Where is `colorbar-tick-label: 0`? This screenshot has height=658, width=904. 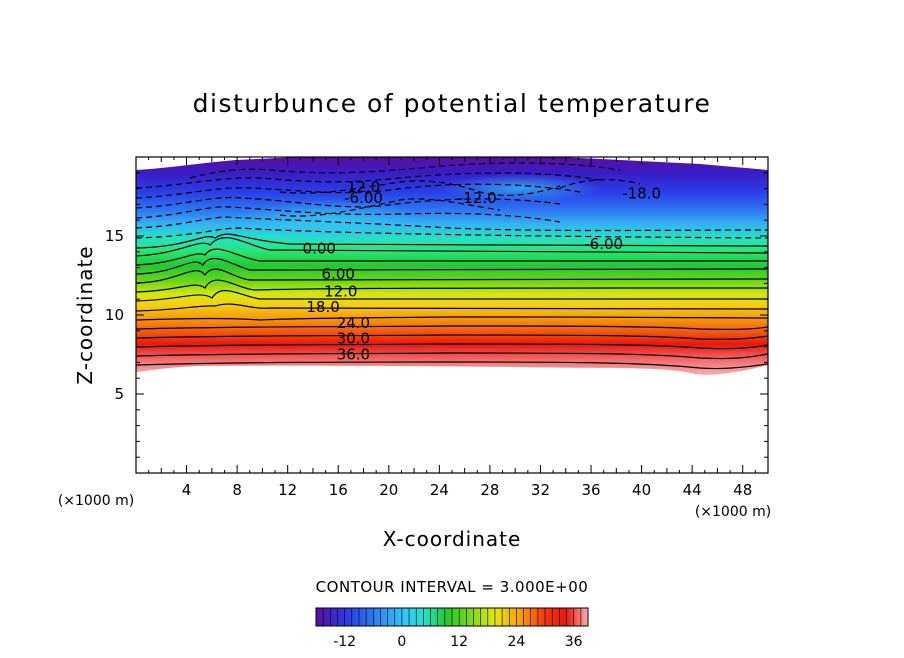 colorbar-tick-label: 0 is located at coordinates (401, 642).